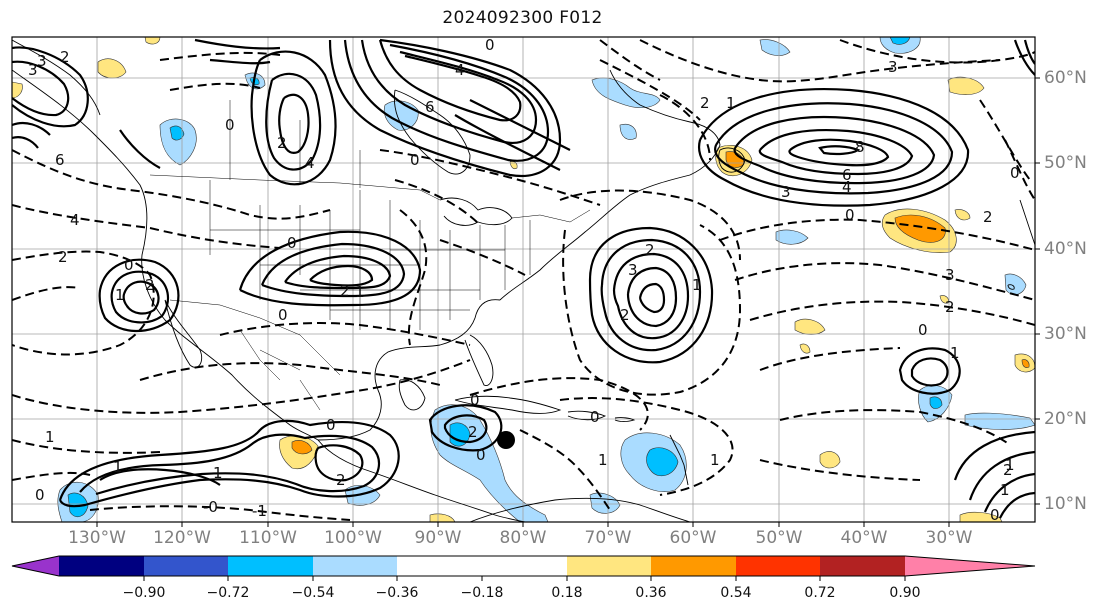 The height and width of the screenshot is (615, 1105). What do you see at coordinates (438, 538) in the screenshot?
I see `lon-label: 90°W` at bounding box center [438, 538].